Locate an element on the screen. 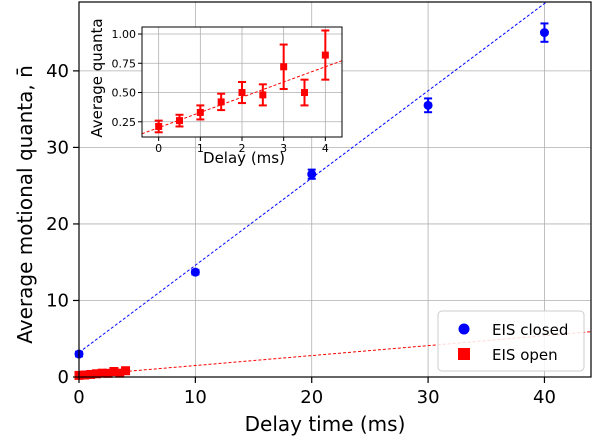 Image resolution: width=600 pixels, height=441 pixels. legend-marker-circle is located at coordinates (464, 329).